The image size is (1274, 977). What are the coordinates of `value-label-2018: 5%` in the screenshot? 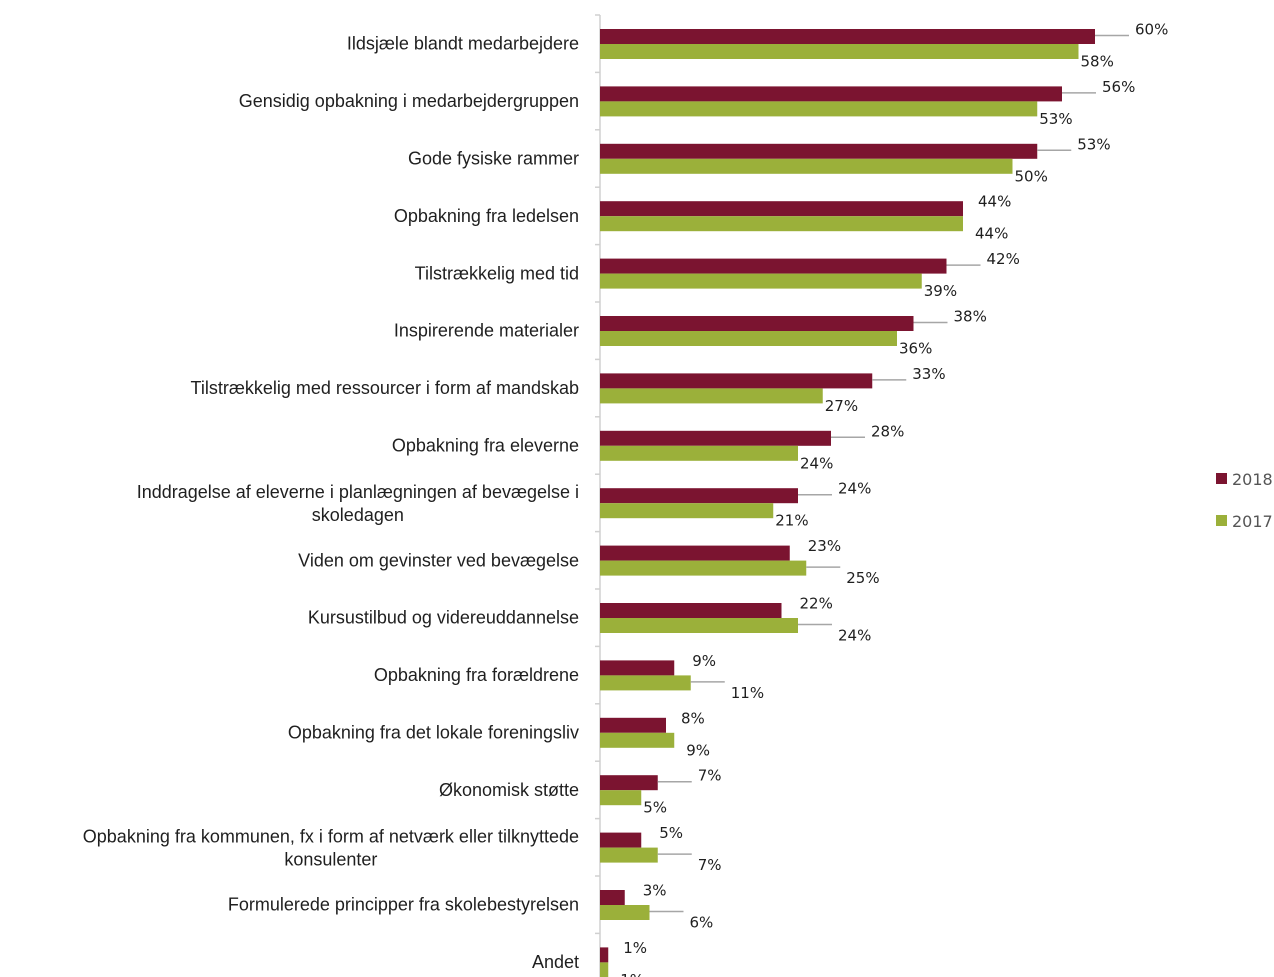 It's located at (671, 833).